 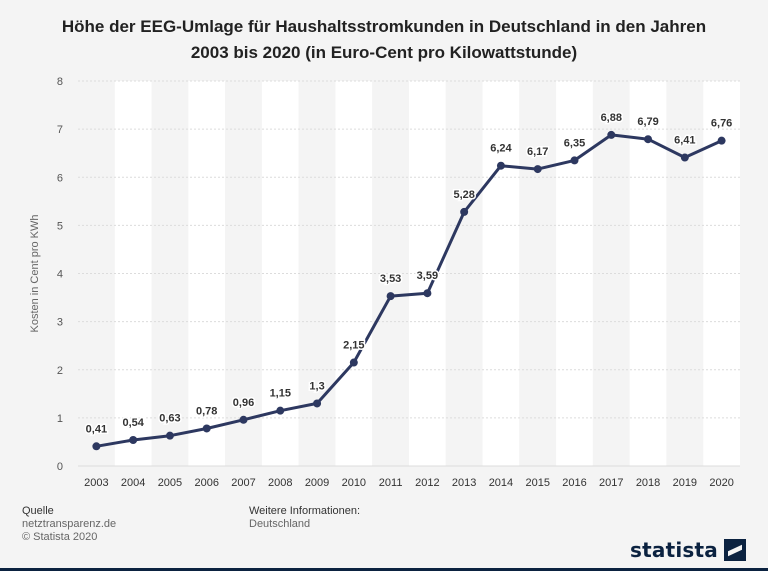 I want to click on y-tick-label: 8, so click(x=60, y=82).